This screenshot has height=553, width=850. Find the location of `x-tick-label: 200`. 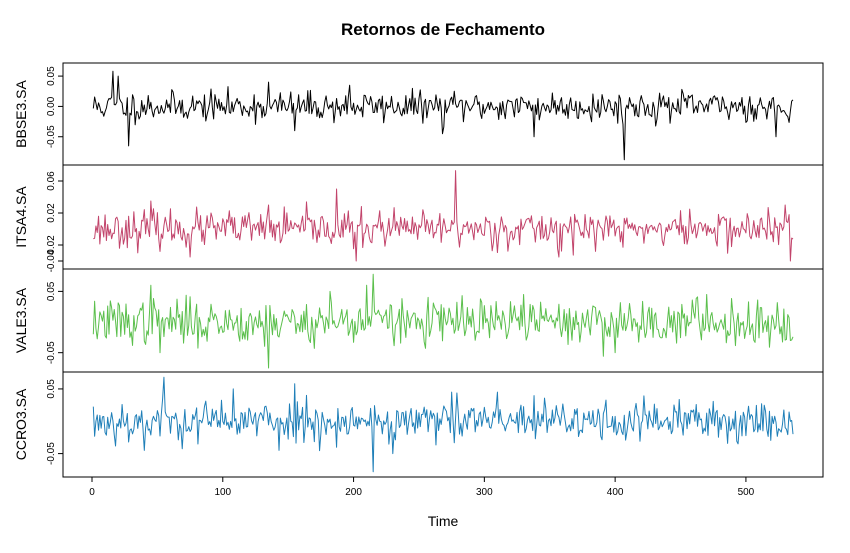

x-tick-label: 200 is located at coordinates (353, 492).